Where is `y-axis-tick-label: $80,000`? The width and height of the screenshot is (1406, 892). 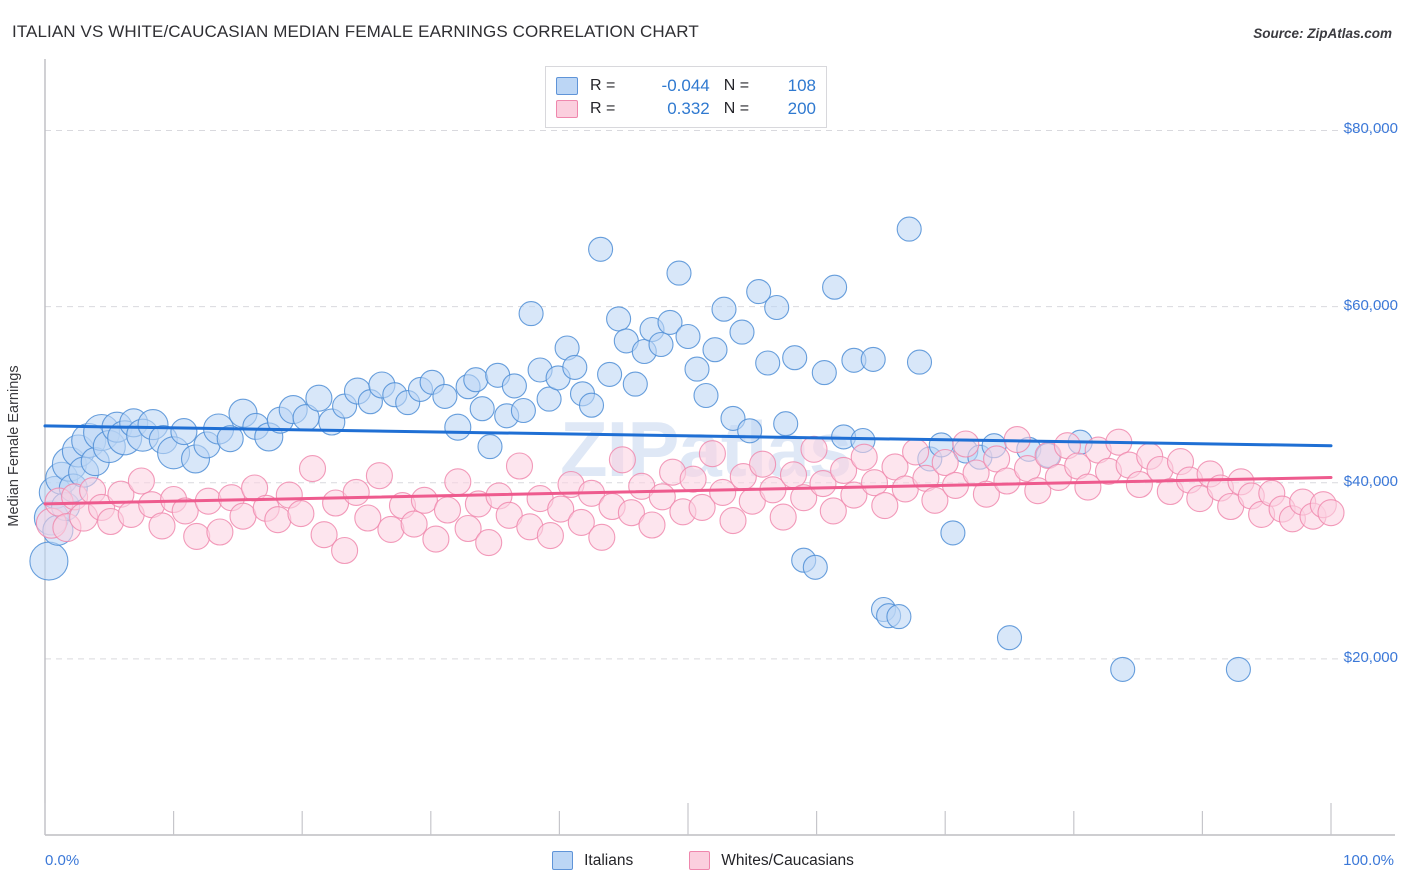
y-axis-tick-label: $80,000 is located at coordinates (1370, 129).